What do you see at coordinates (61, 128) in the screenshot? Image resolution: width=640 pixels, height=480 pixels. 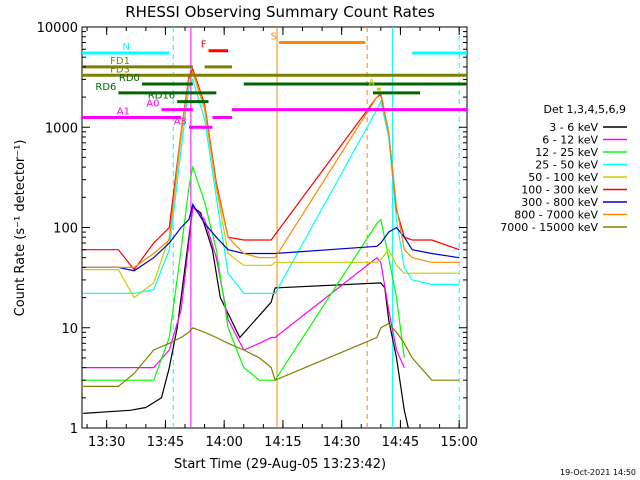 I see `y-tick-label: 1000` at bounding box center [61, 128].